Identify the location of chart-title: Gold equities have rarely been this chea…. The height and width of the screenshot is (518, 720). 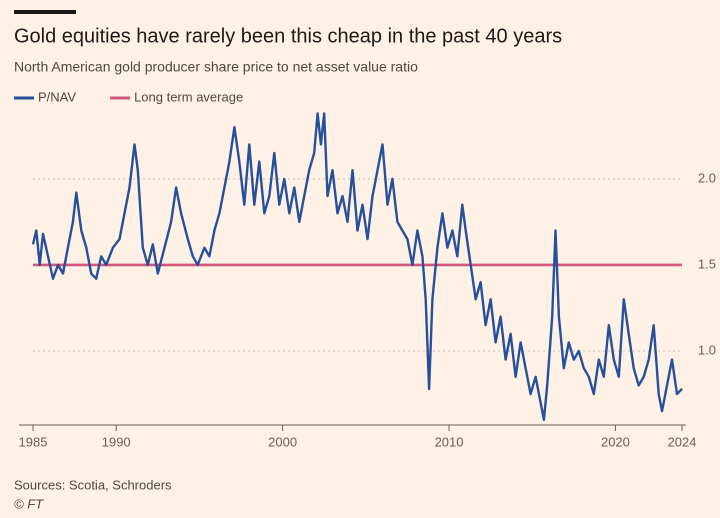
(288, 36).